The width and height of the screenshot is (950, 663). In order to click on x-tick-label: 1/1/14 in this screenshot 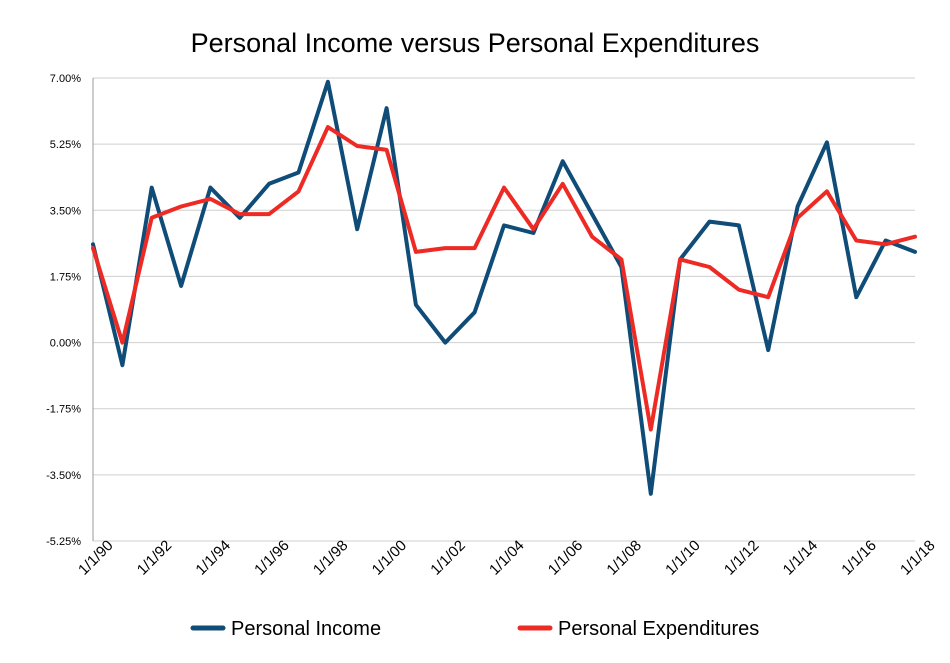, I will do `click(801, 558)`.